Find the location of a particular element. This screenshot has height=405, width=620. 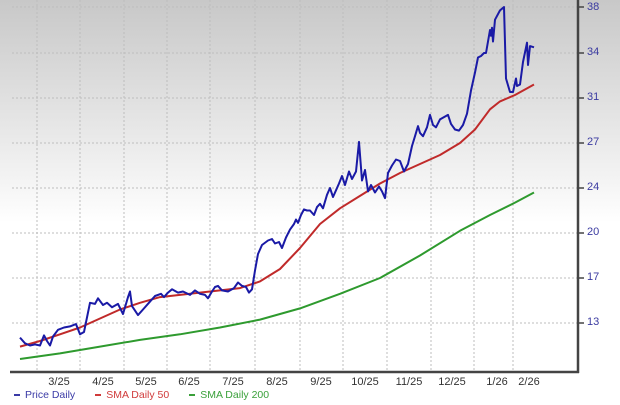

y-tick-label: 31 is located at coordinates (593, 97).